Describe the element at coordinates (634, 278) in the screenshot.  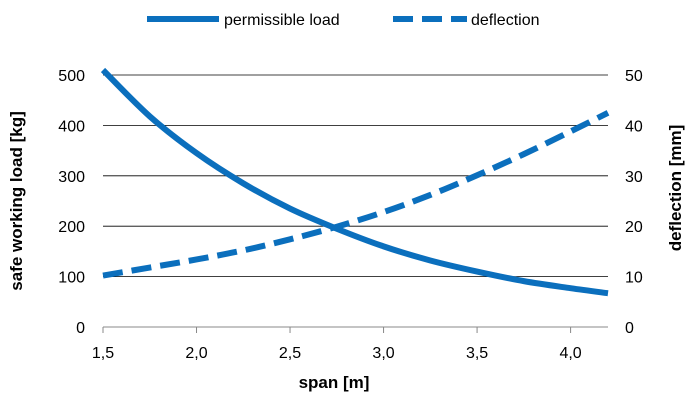
I see `y-right-tick-label: 10` at that location.